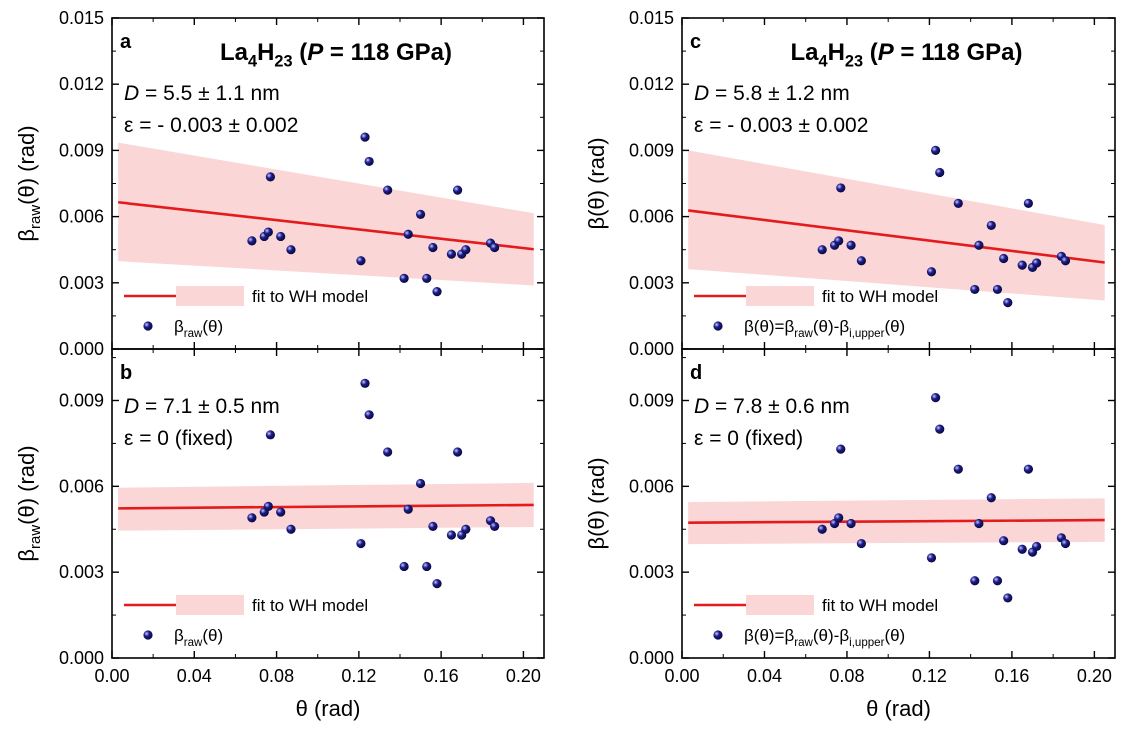 The width and height of the screenshot is (1132, 743). Describe the element at coordinates (326, 214) in the screenshot. I see `confidence-band` at that location.